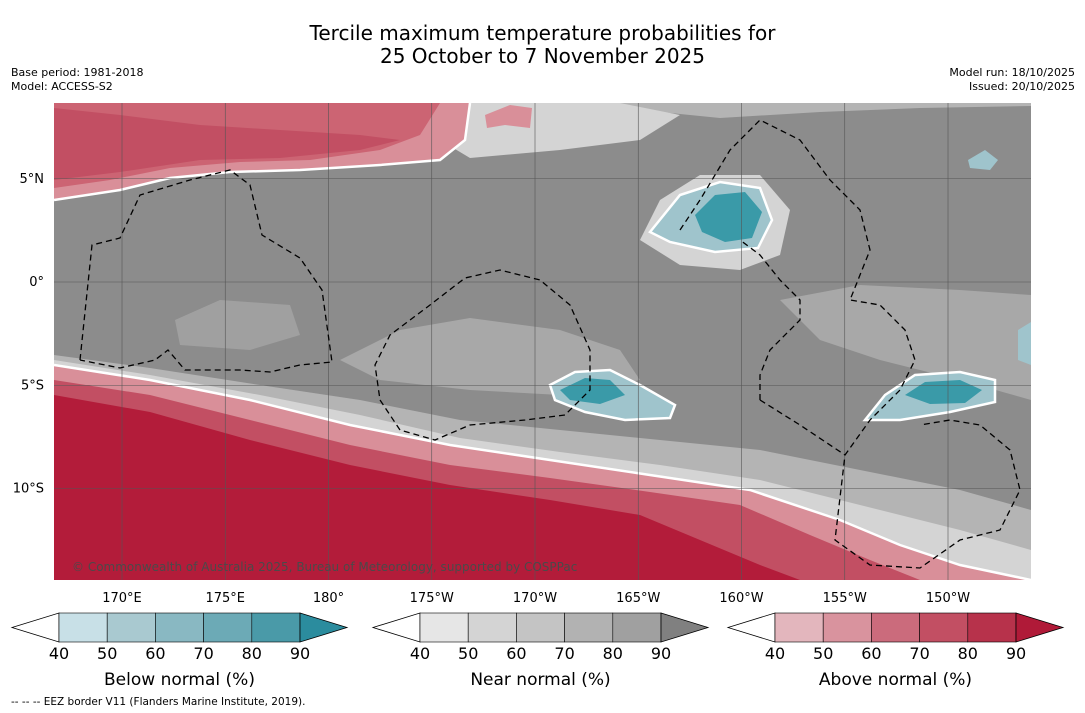  Describe the element at coordinates (1021, 86) in the screenshot. I see `issued-text: Issued: 20/10/2025` at that location.